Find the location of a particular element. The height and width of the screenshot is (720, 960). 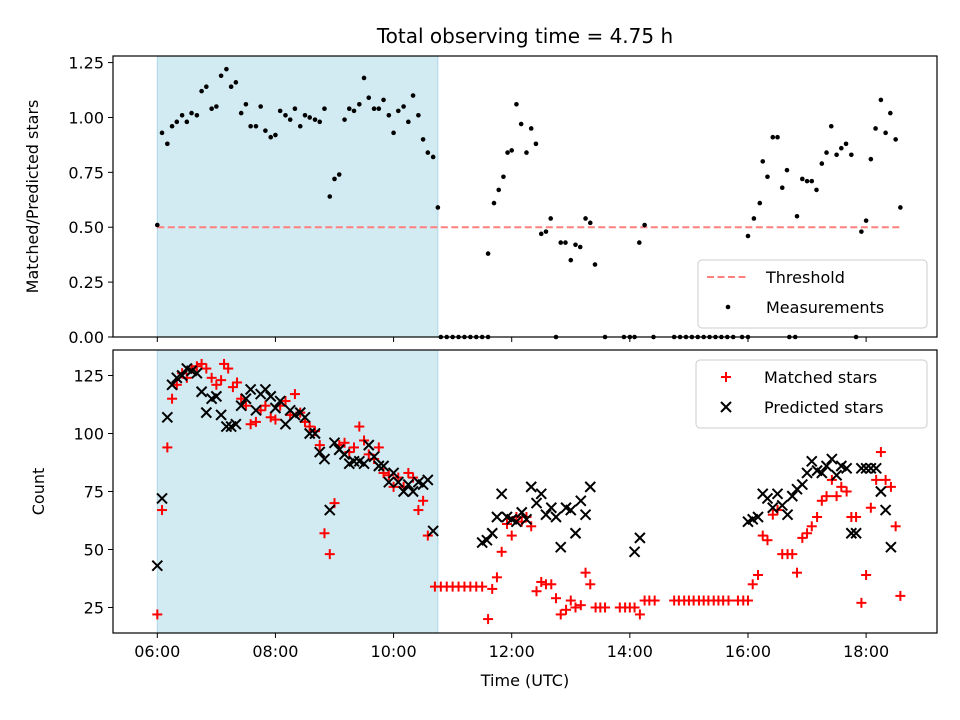

legend-label: Matched stars is located at coordinates (820, 377).